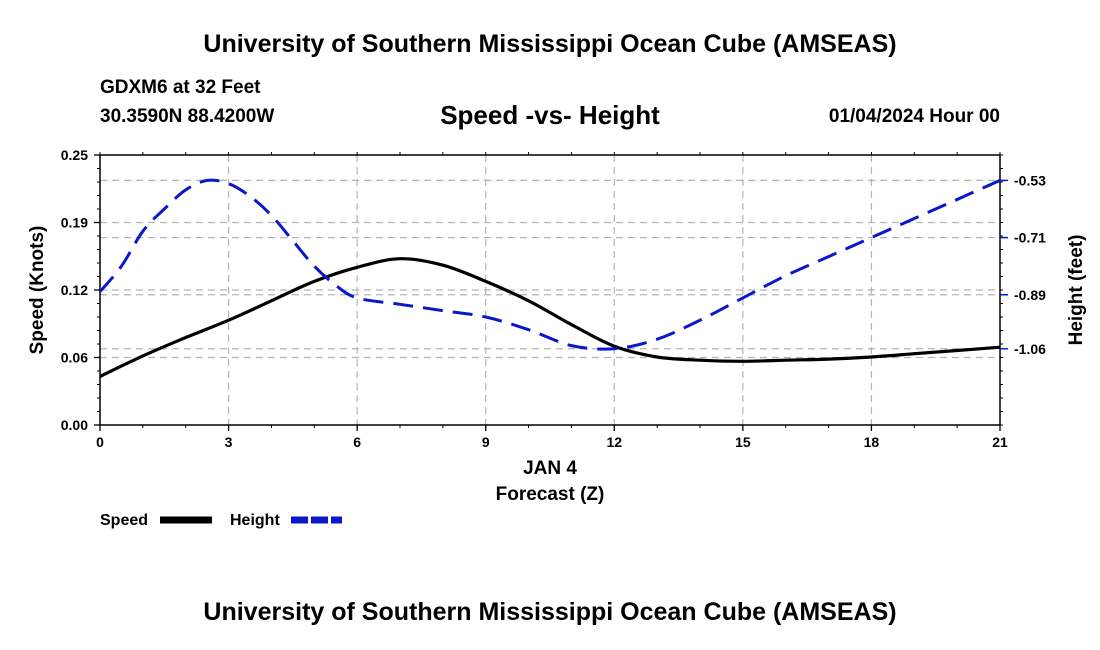 The height and width of the screenshot is (650, 1100). I want to click on x-axis-label: Forecast (Z), so click(550, 494).